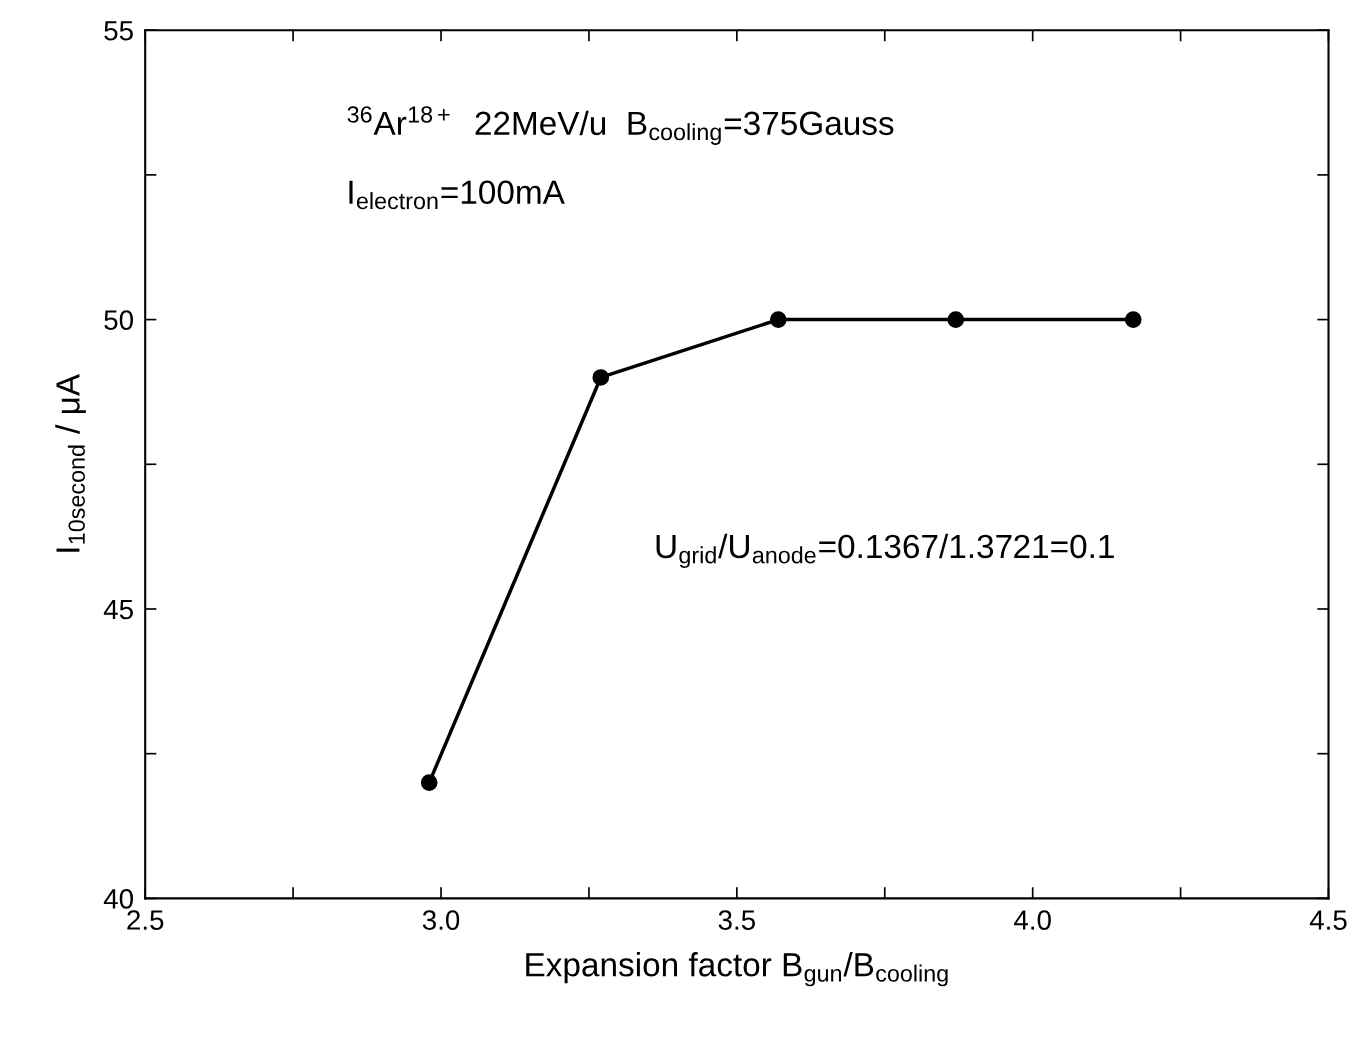  I want to click on y-axis-title: I$_{10second}$ / μA, so click(70, 462).